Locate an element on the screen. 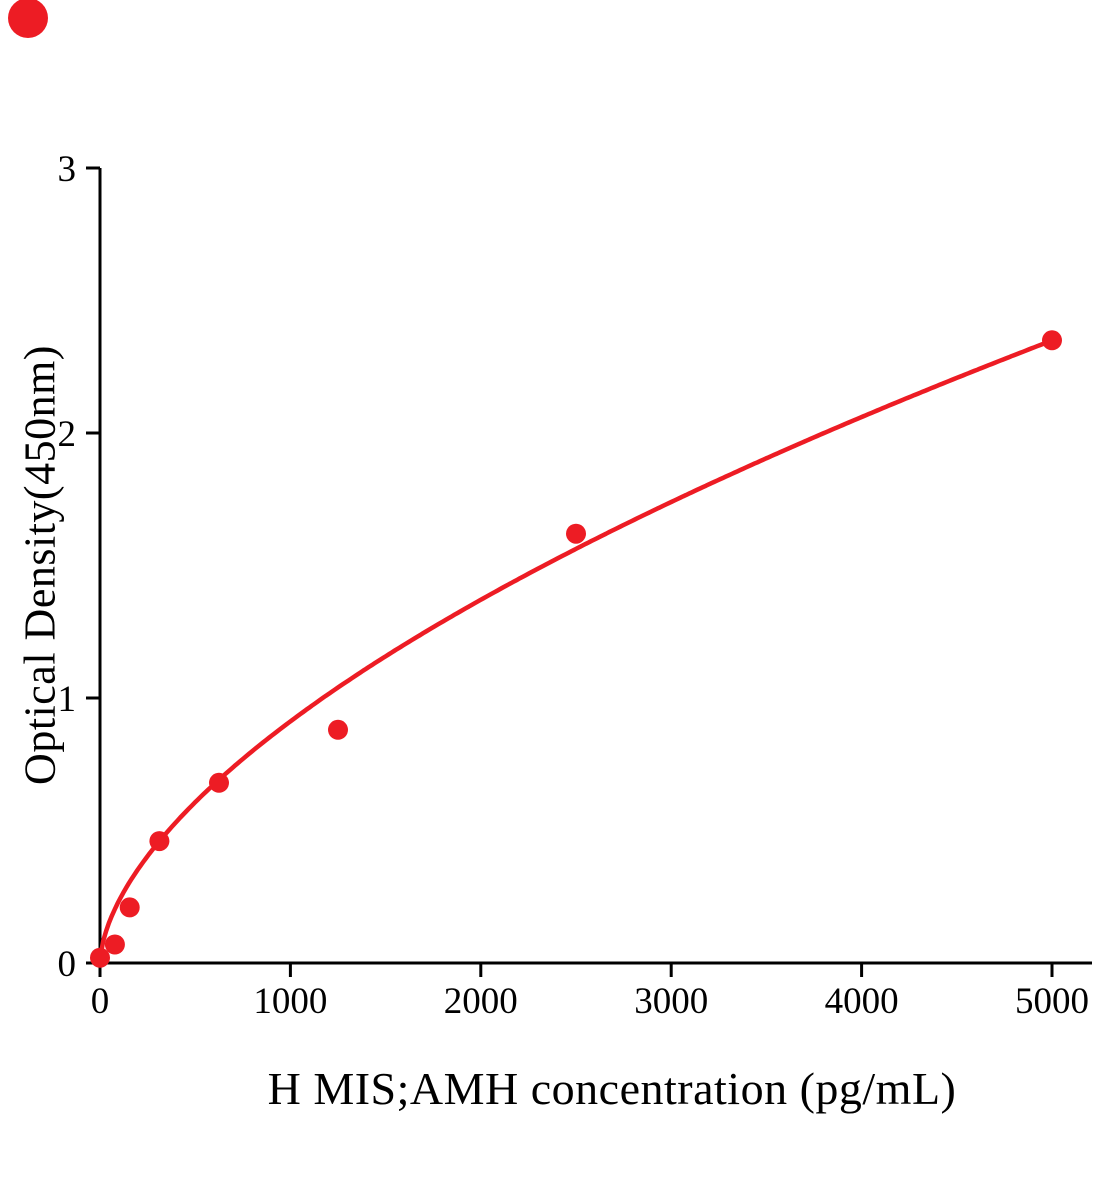 Image resolution: width=1104 pixels, height=1200 pixels. y-tick-label: 2 is located at coordinates (67, 434).